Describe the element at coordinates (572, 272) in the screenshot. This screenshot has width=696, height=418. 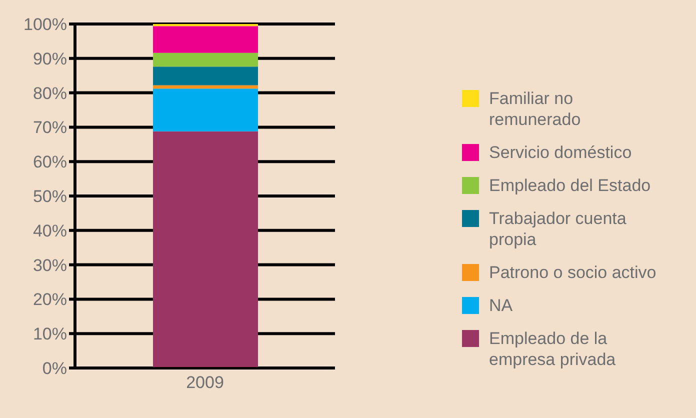
I see `legend-label: Patrono o socio activo` at that location.